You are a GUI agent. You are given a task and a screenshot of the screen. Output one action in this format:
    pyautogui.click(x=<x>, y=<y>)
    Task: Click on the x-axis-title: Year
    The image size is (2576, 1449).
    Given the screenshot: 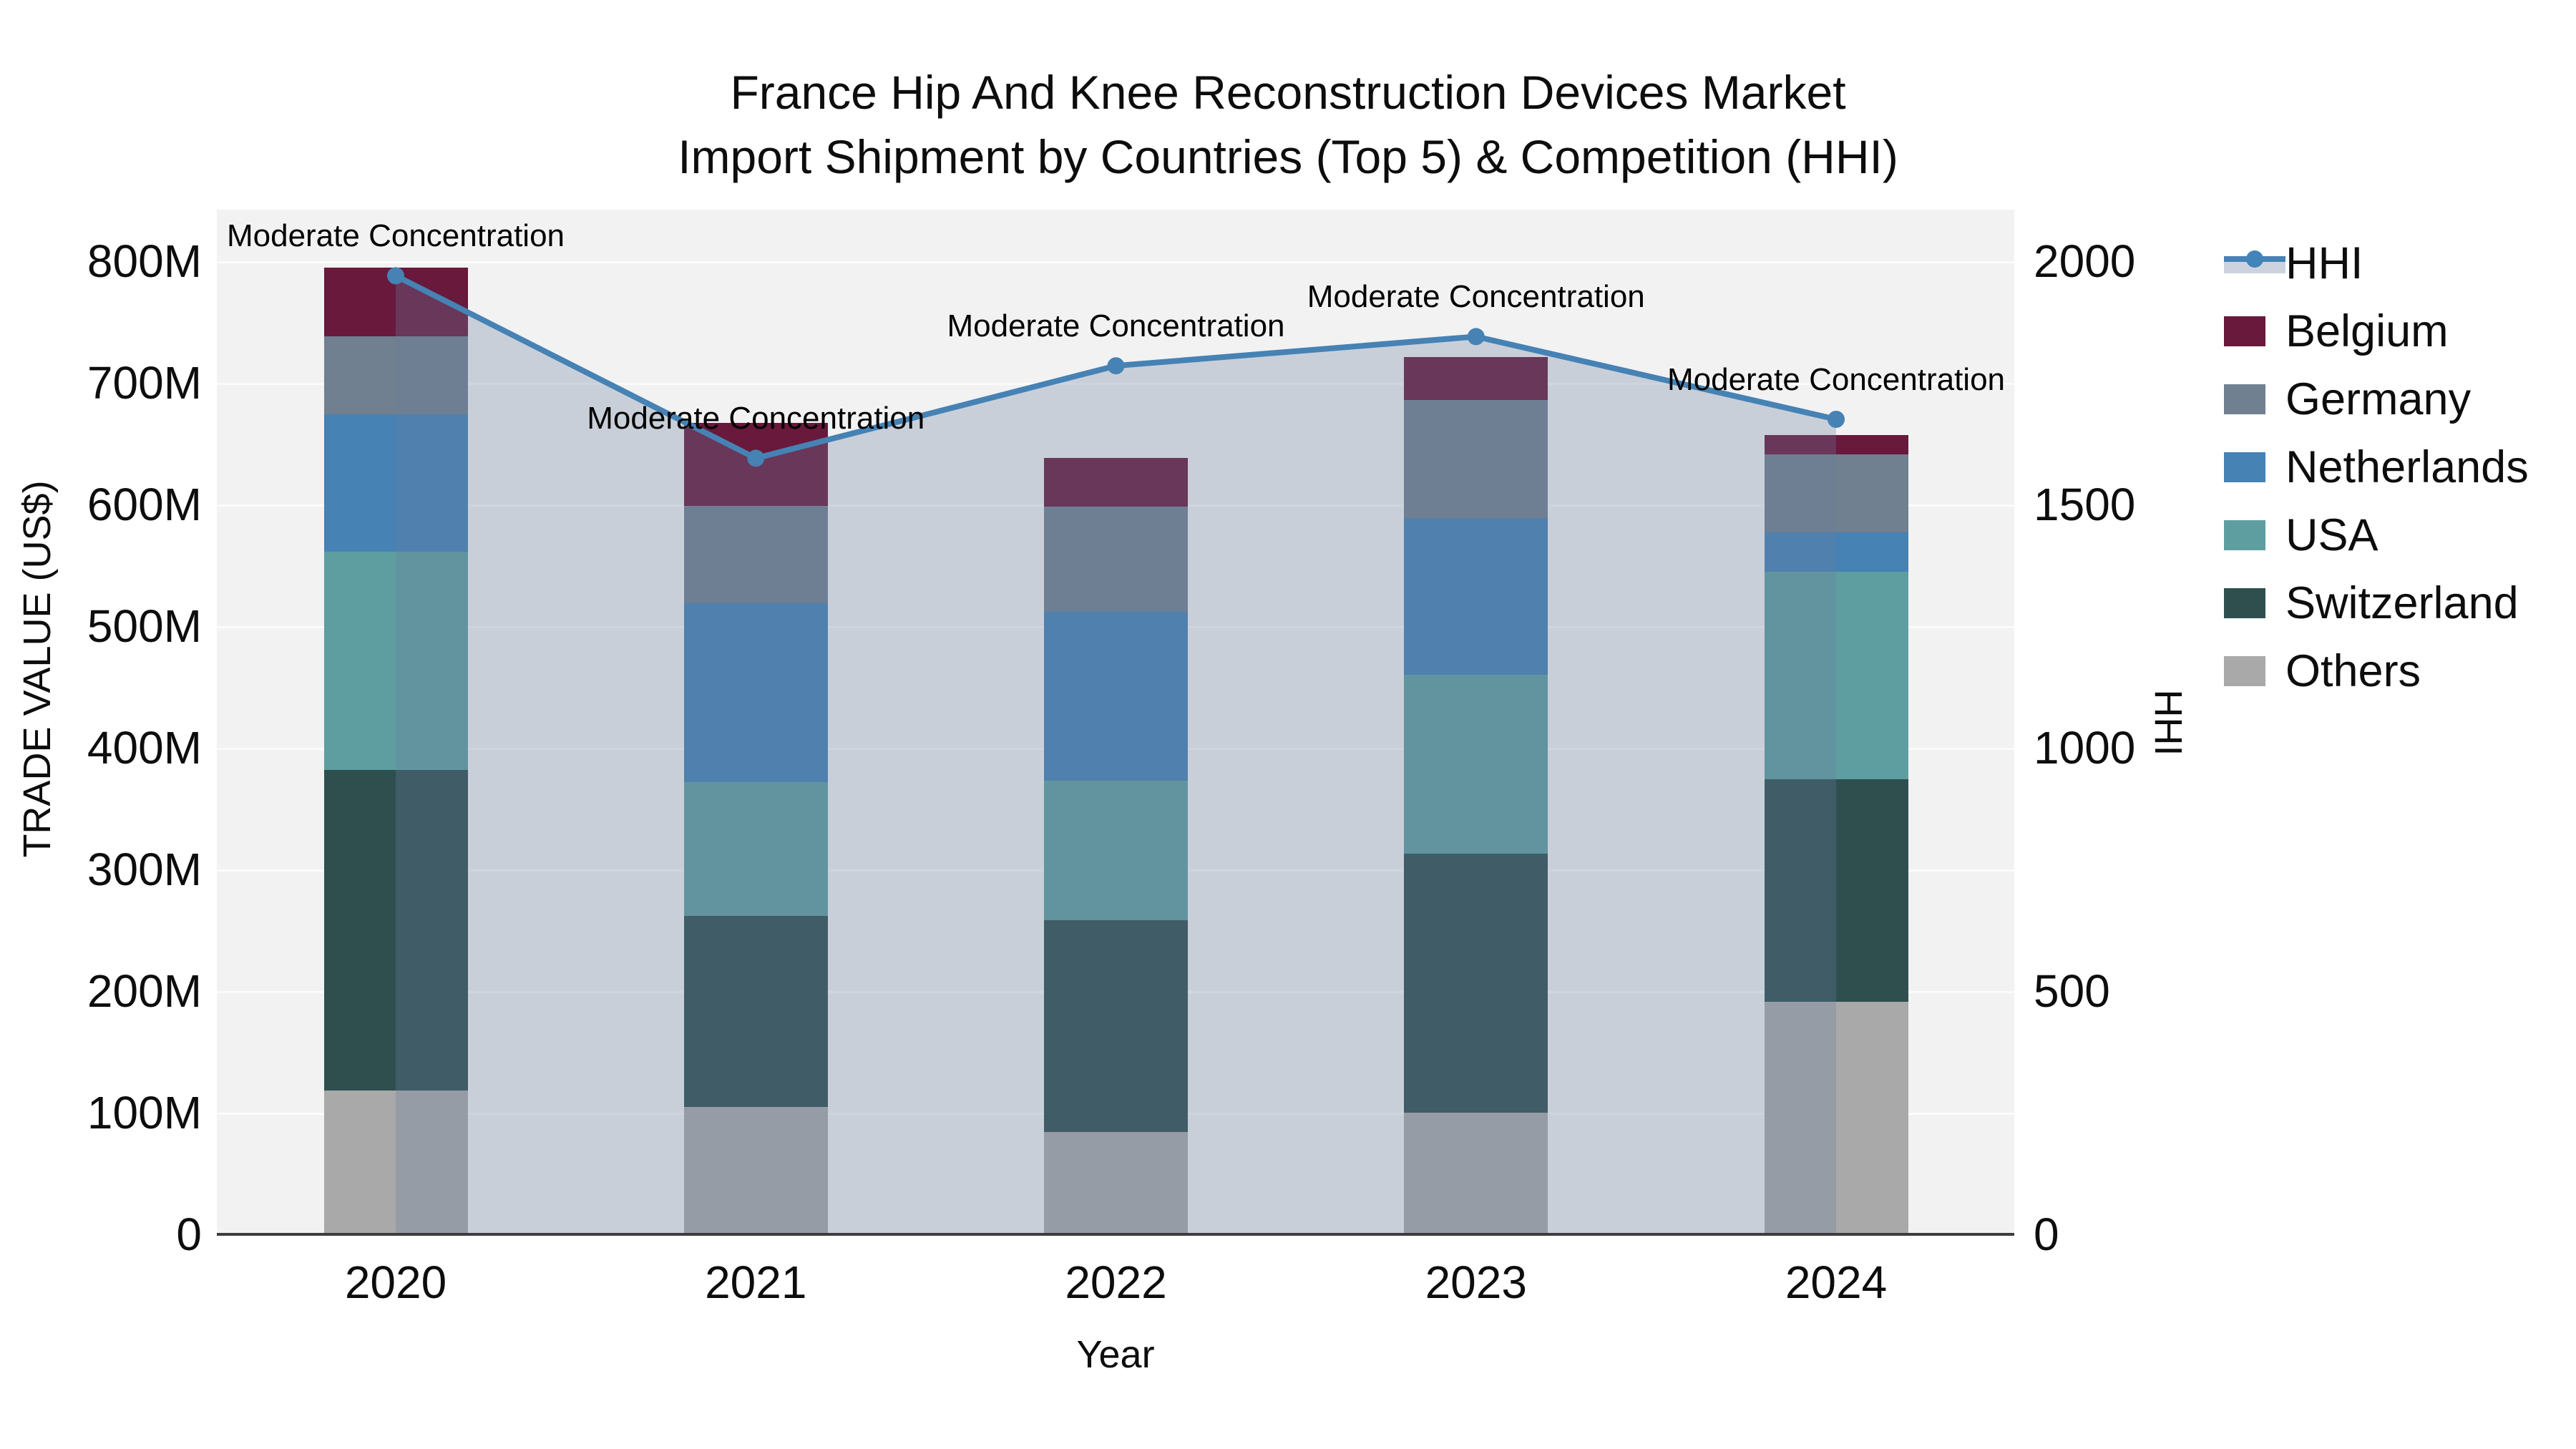 What is the action you would take?
    pyautogui.click(x=1115, y=1354)
    